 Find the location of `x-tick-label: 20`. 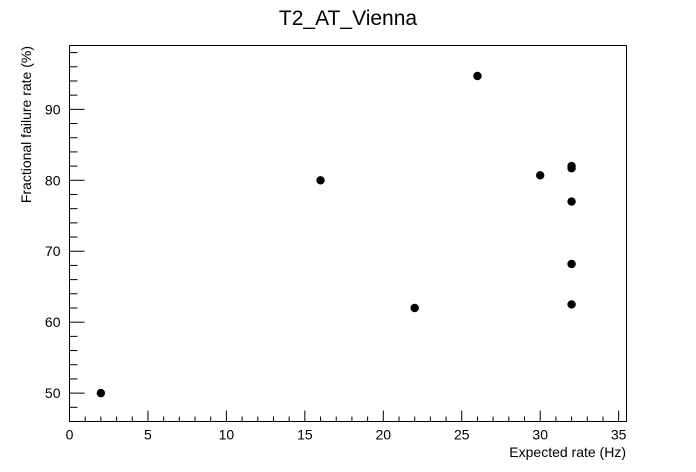

x-tick-label: 20 is located at coordinates (384, 435).